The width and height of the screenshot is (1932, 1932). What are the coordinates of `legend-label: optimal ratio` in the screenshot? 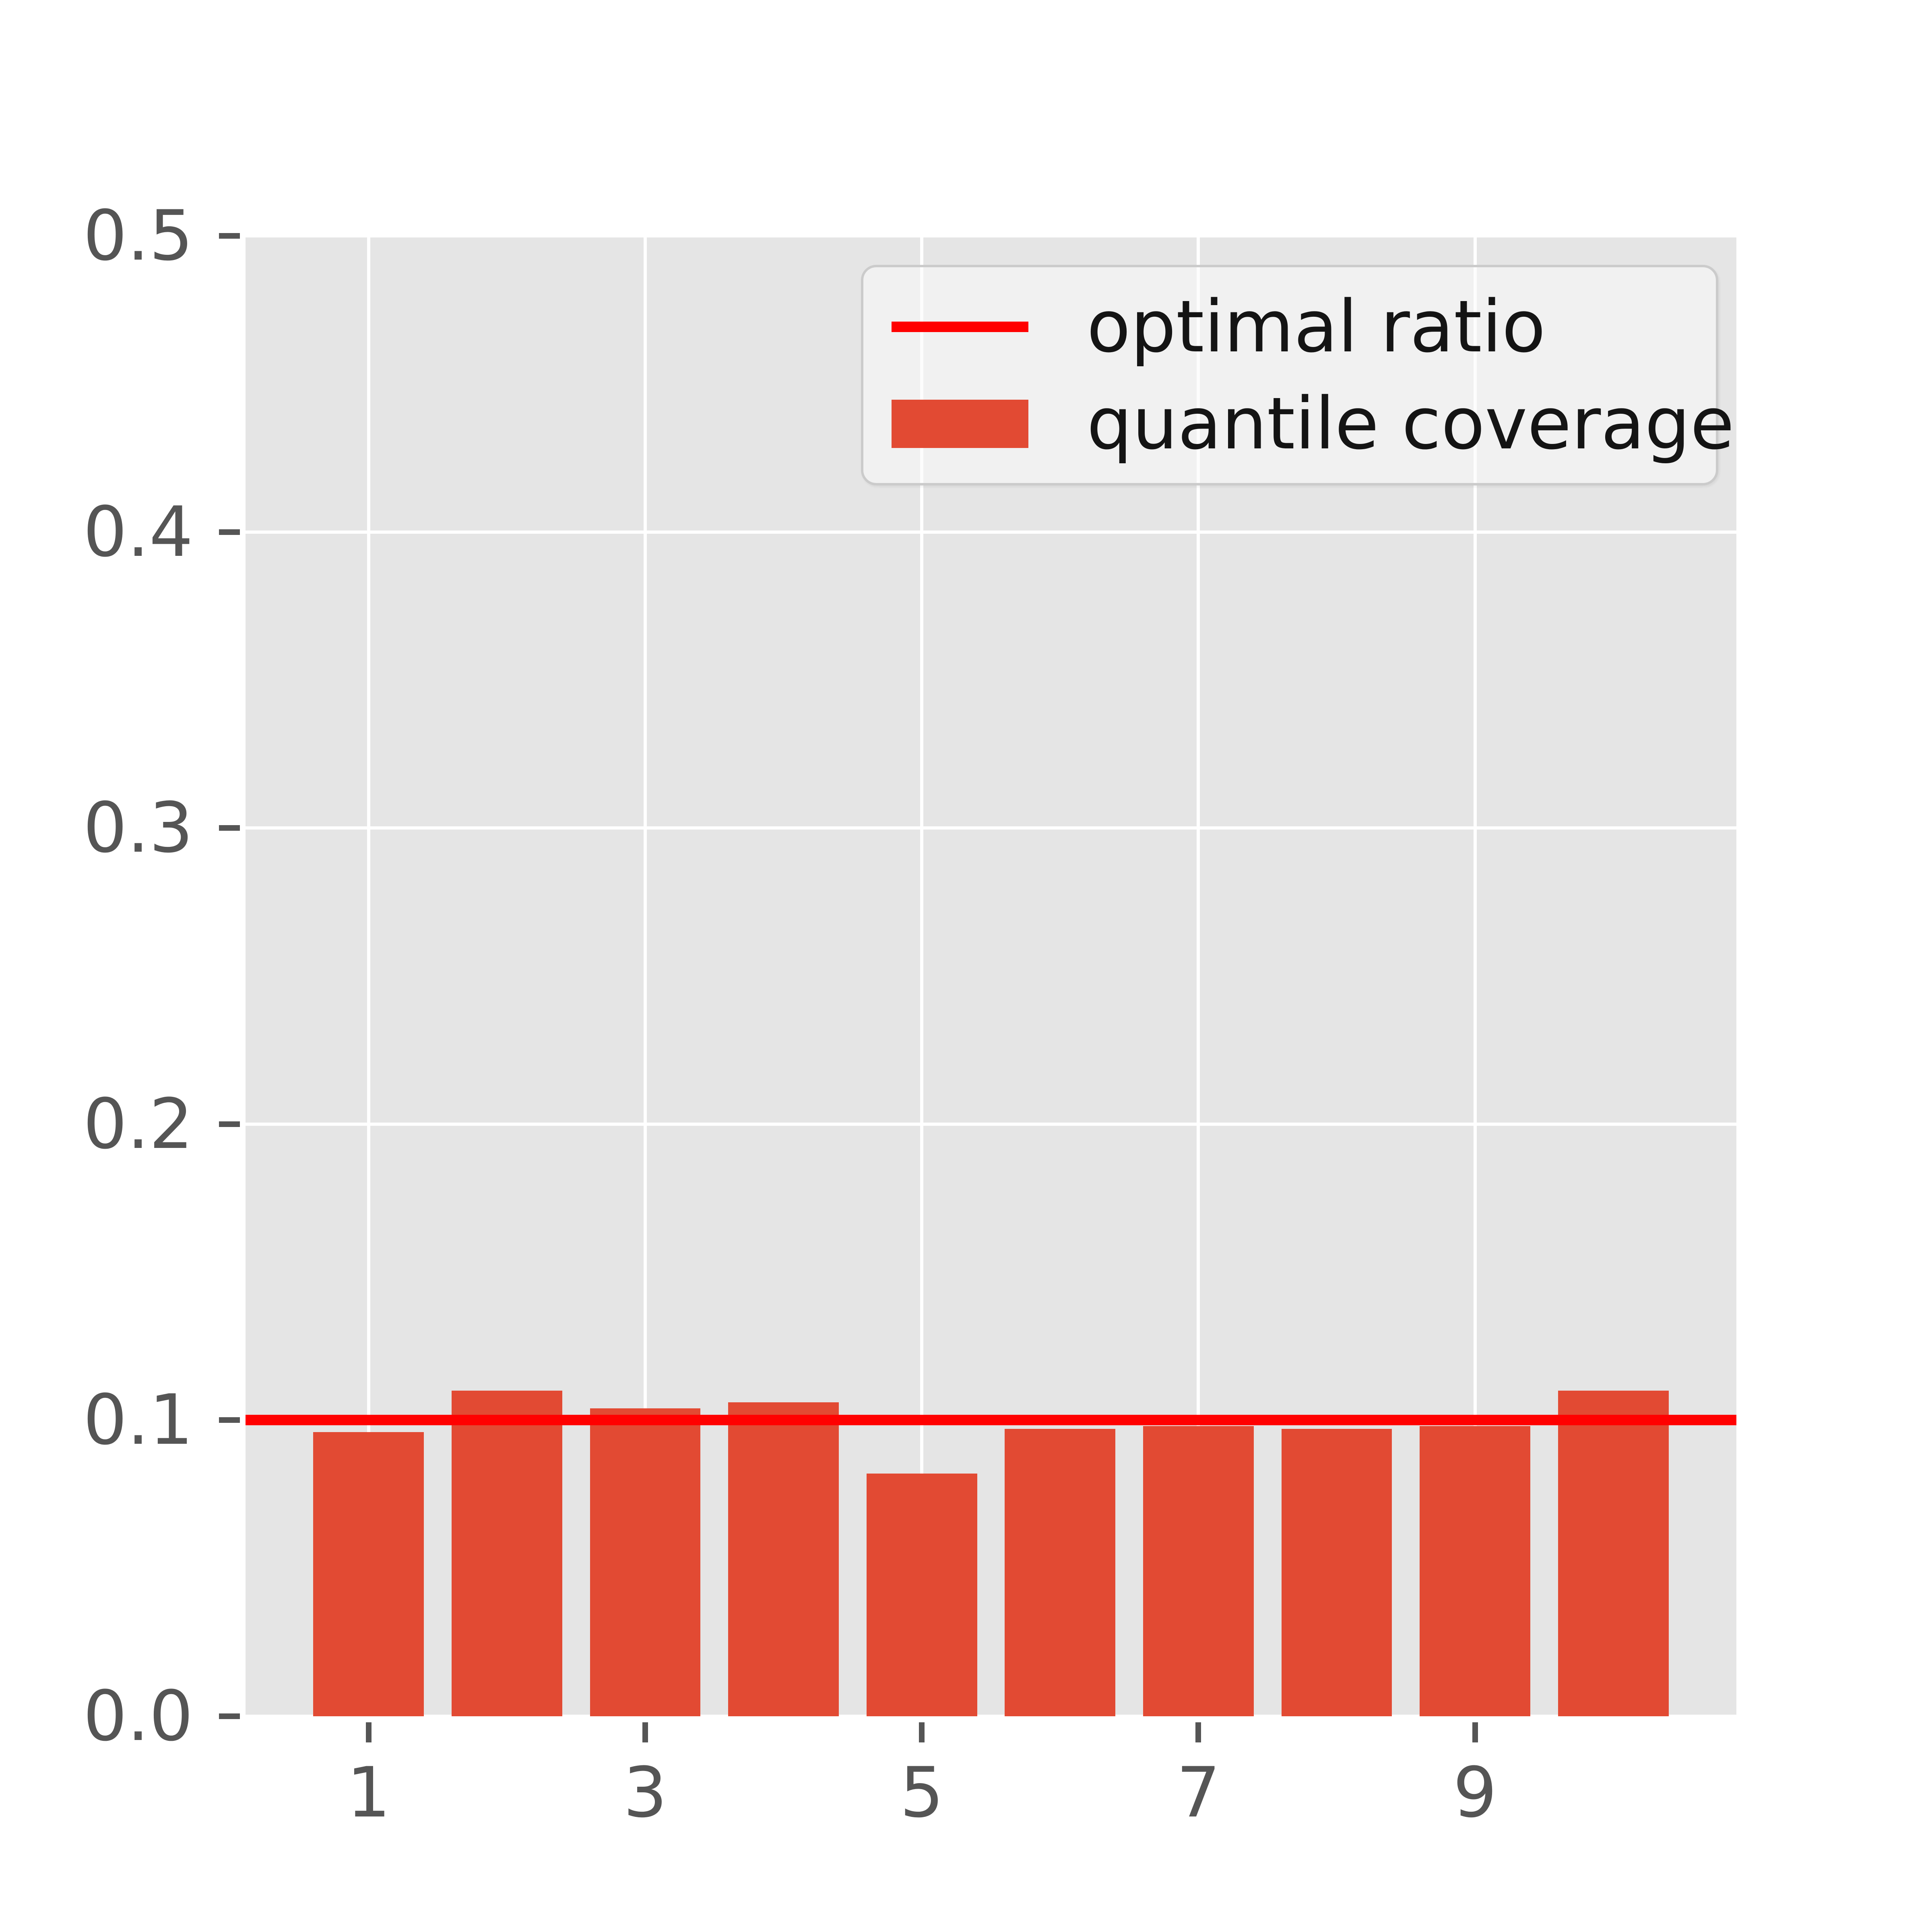 It's located at (1316, 326).